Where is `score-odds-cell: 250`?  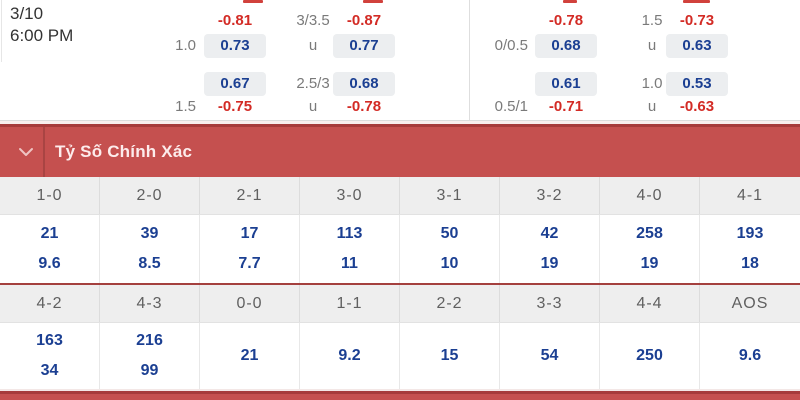
score-odds-cell: 250 is located at coordinates (650, 356).